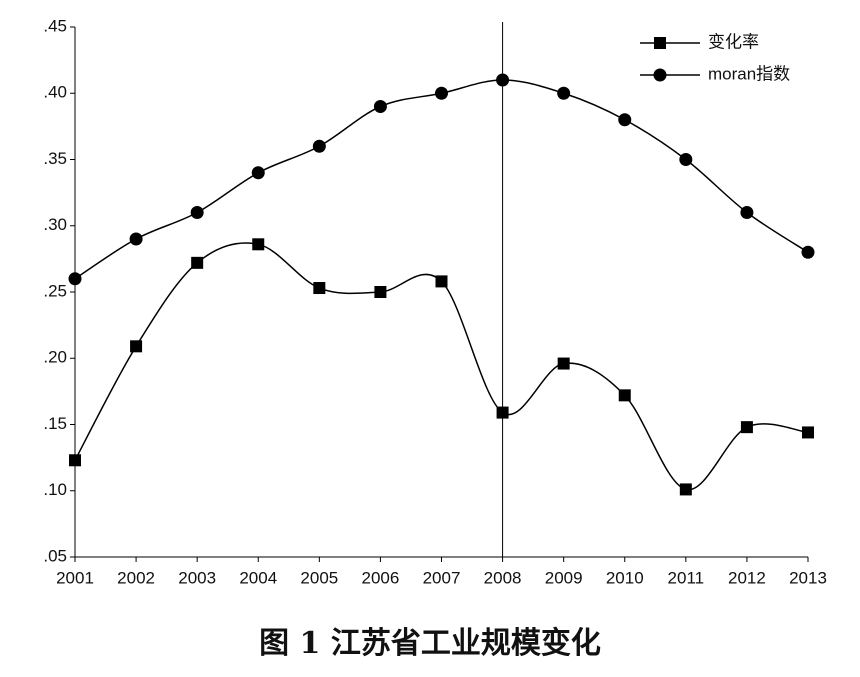 This screenshot has height=677, width=860. What do you see at coordinates (808, 577) in the screenshot?
I see `x-tick-label: 2013` at bounding box center [808, 577].